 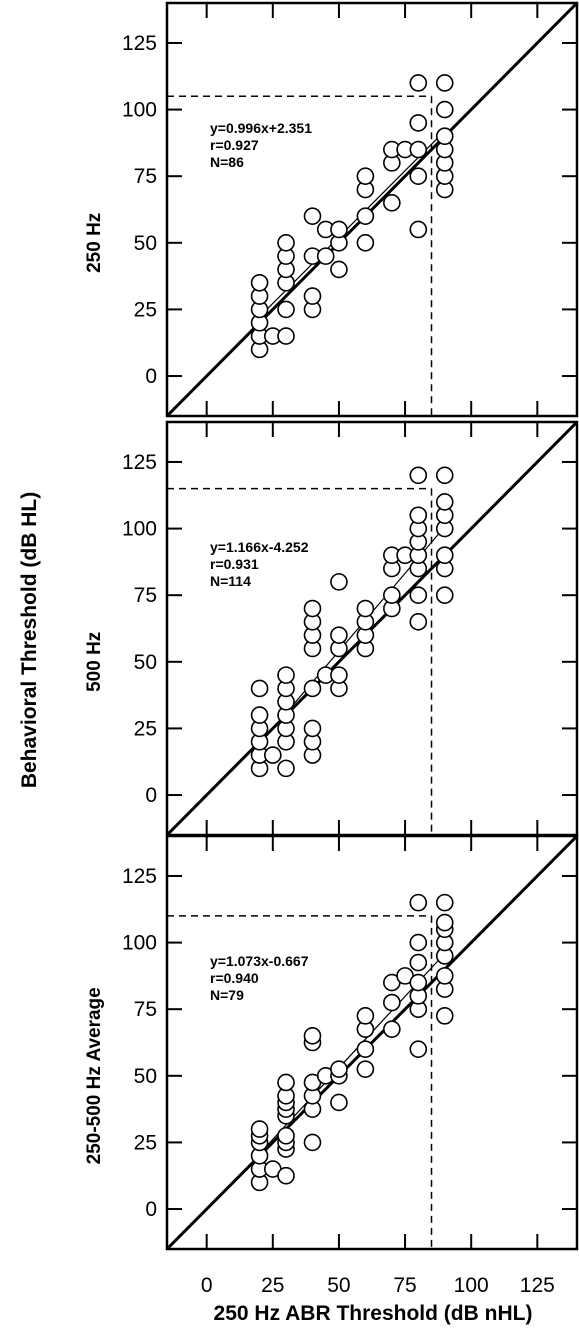 What do you see at coordinates (207, 1285) in the screenshot?
I see `x-tick-label: 0` at bounding box center [207, 1285].